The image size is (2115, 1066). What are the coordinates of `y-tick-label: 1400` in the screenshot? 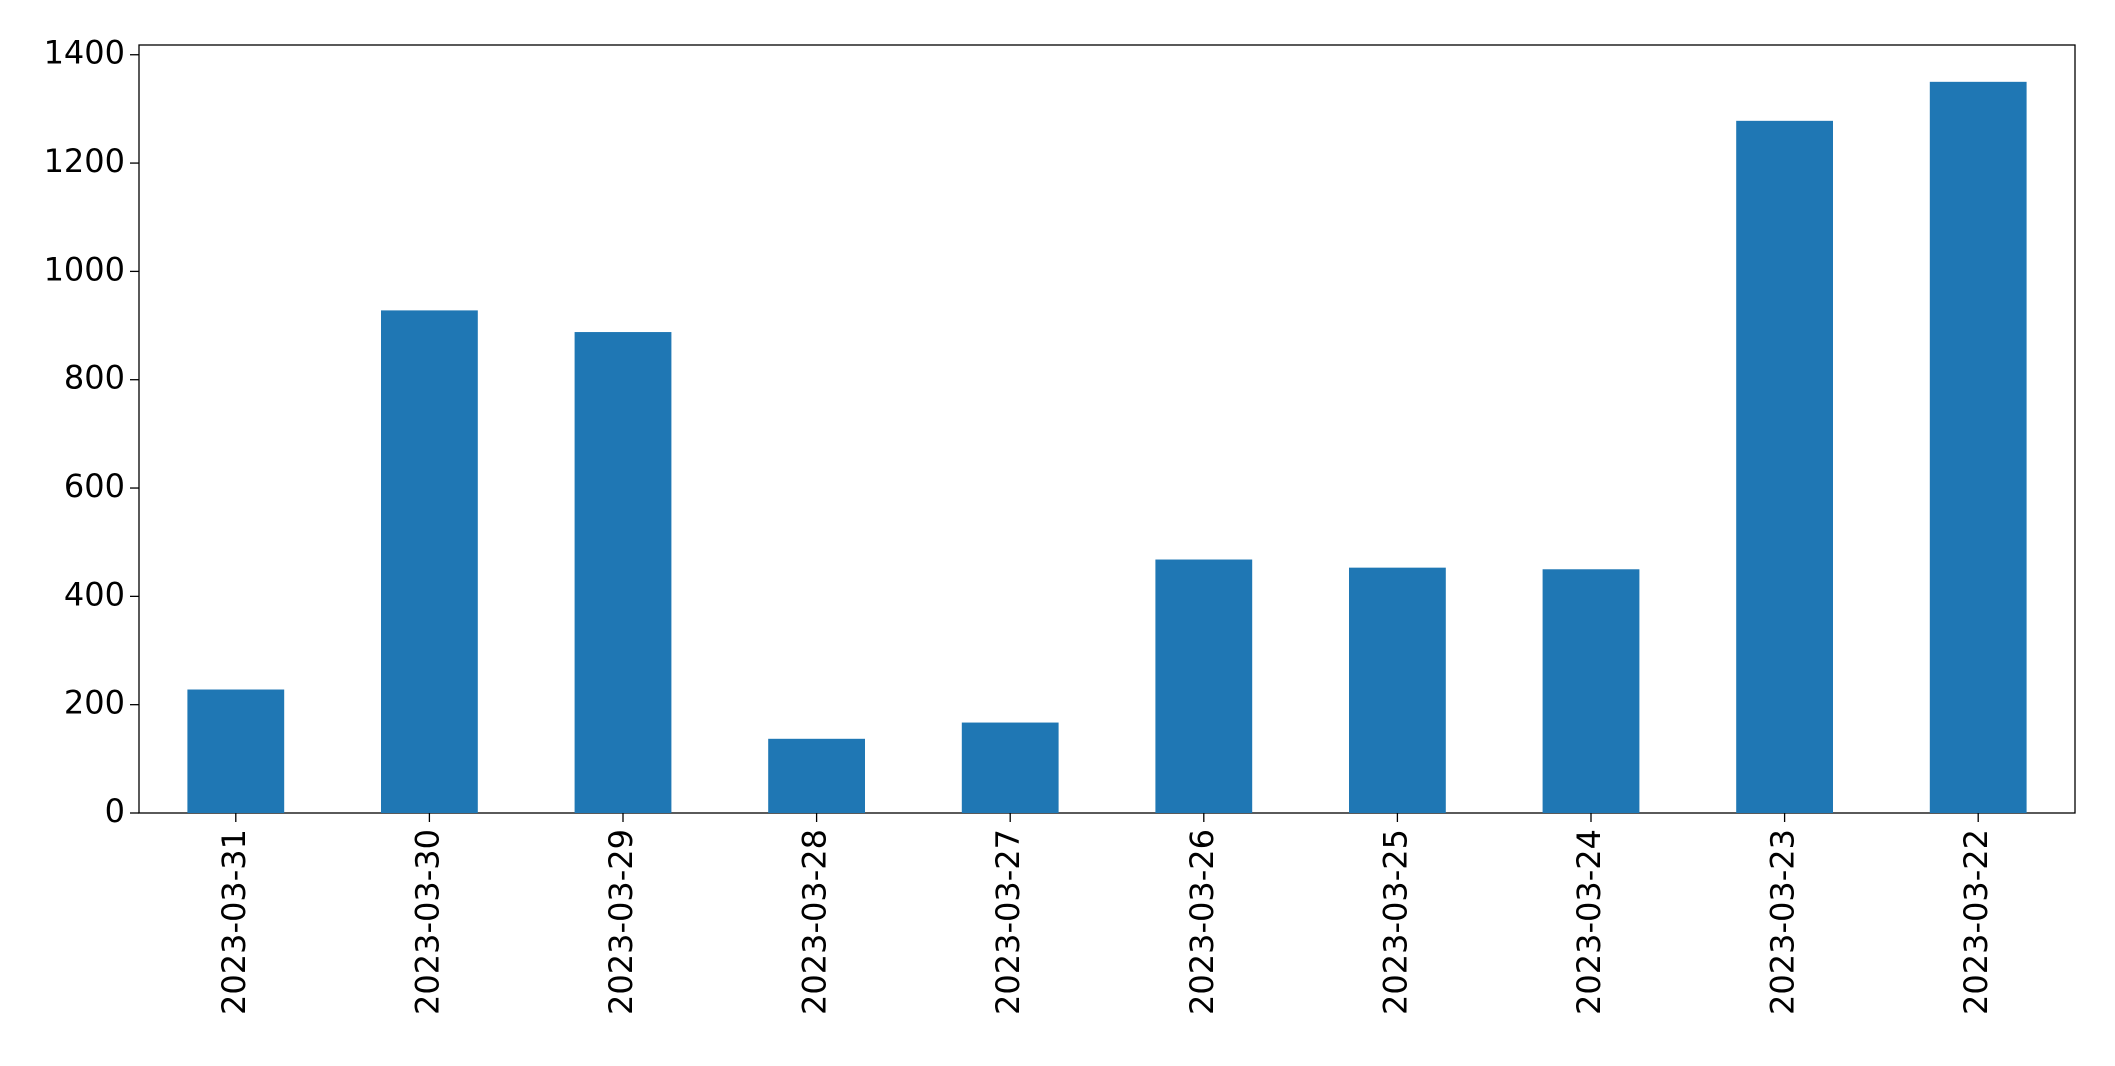 It's located at (84, 53).